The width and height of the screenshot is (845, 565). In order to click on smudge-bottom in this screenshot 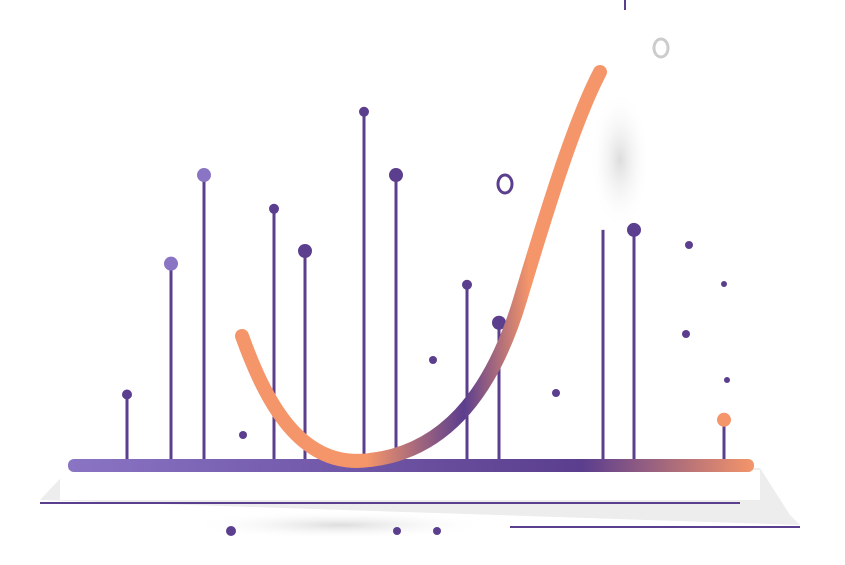, I will do `click(340, 525)`.